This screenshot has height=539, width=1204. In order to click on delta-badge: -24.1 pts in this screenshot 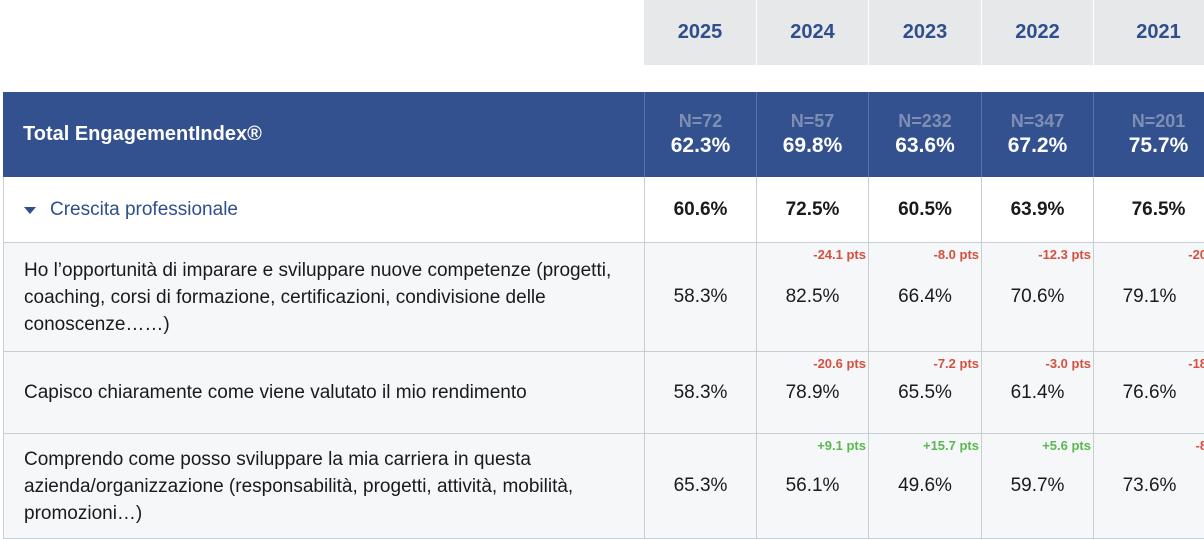, I will do `click(839, 254)`.